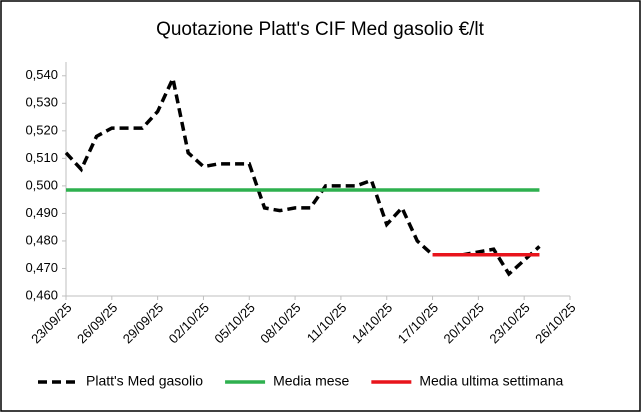  I want to click on y-tick-label: 0,540, so click(41, 74).